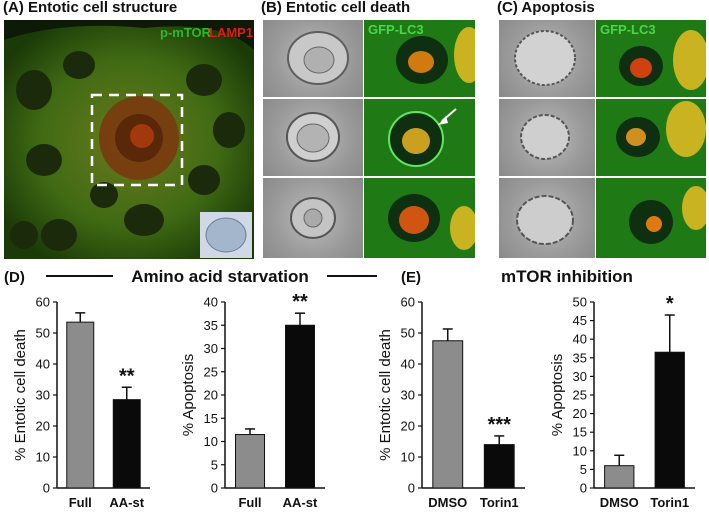 The image size is (709, 512). What do you see at coordinates (419, 58) in the screenshot?
I see `panel-b-gfp-1: GFP-LC3` at bounding box center [419, 58].